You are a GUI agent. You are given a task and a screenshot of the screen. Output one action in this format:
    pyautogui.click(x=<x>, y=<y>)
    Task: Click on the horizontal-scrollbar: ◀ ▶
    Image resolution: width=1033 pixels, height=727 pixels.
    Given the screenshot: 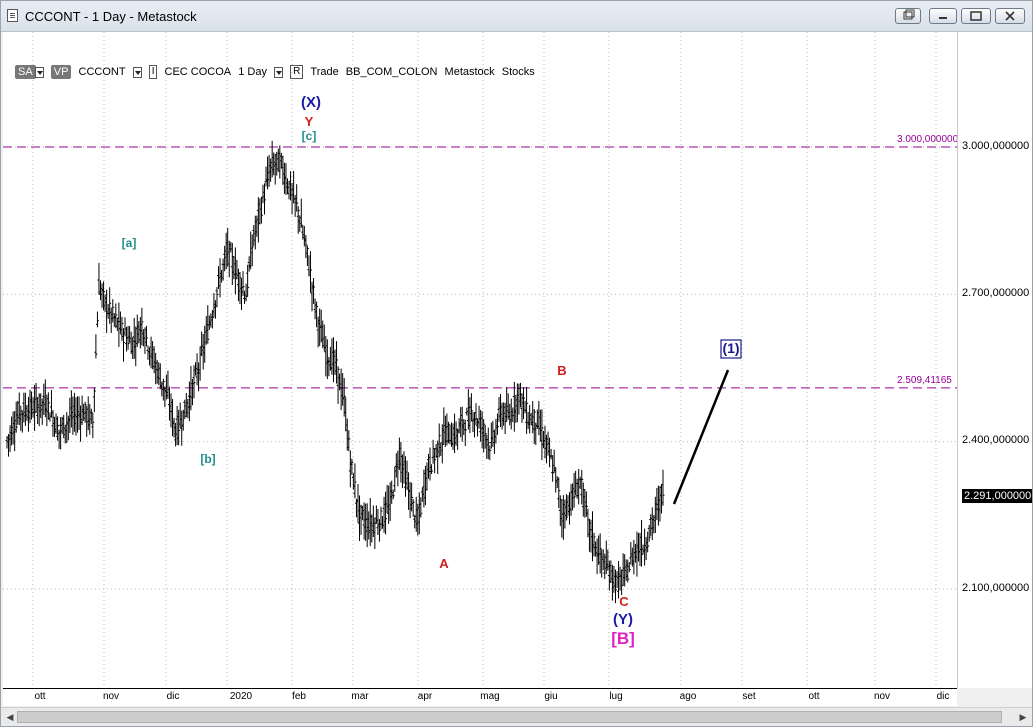 What is the action you would take?
    pyautogui.click(x=516, y=716)
    